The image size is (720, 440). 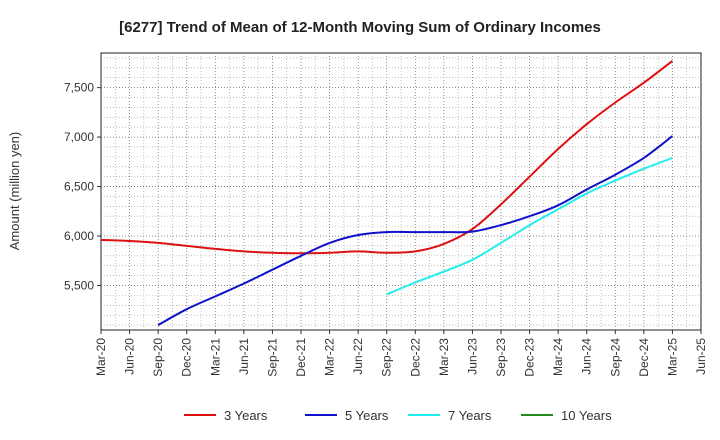 What do you see at coordinates (272, 357) in the screenshot?
I see `x-tick-label: Sep-21` at bounding box center [272, 357].